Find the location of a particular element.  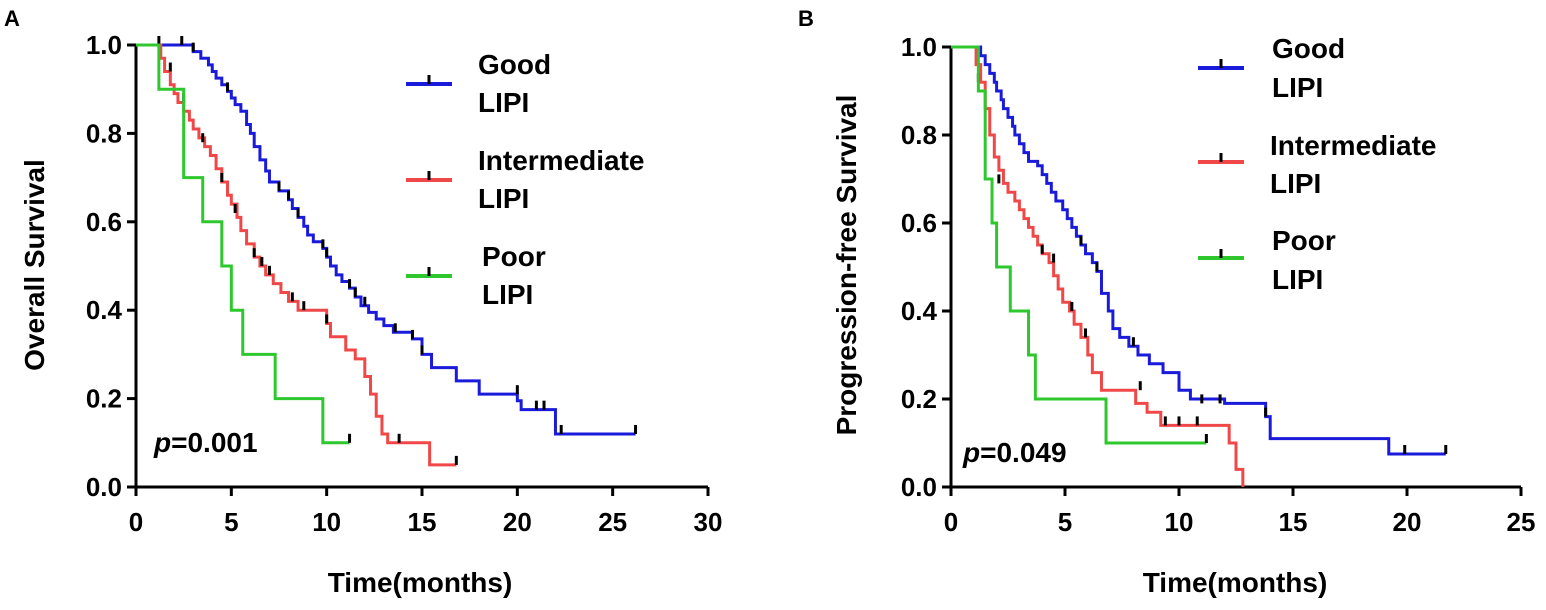

legend-b-good-label-2: LIPI is located at coordinates (1297, 87).